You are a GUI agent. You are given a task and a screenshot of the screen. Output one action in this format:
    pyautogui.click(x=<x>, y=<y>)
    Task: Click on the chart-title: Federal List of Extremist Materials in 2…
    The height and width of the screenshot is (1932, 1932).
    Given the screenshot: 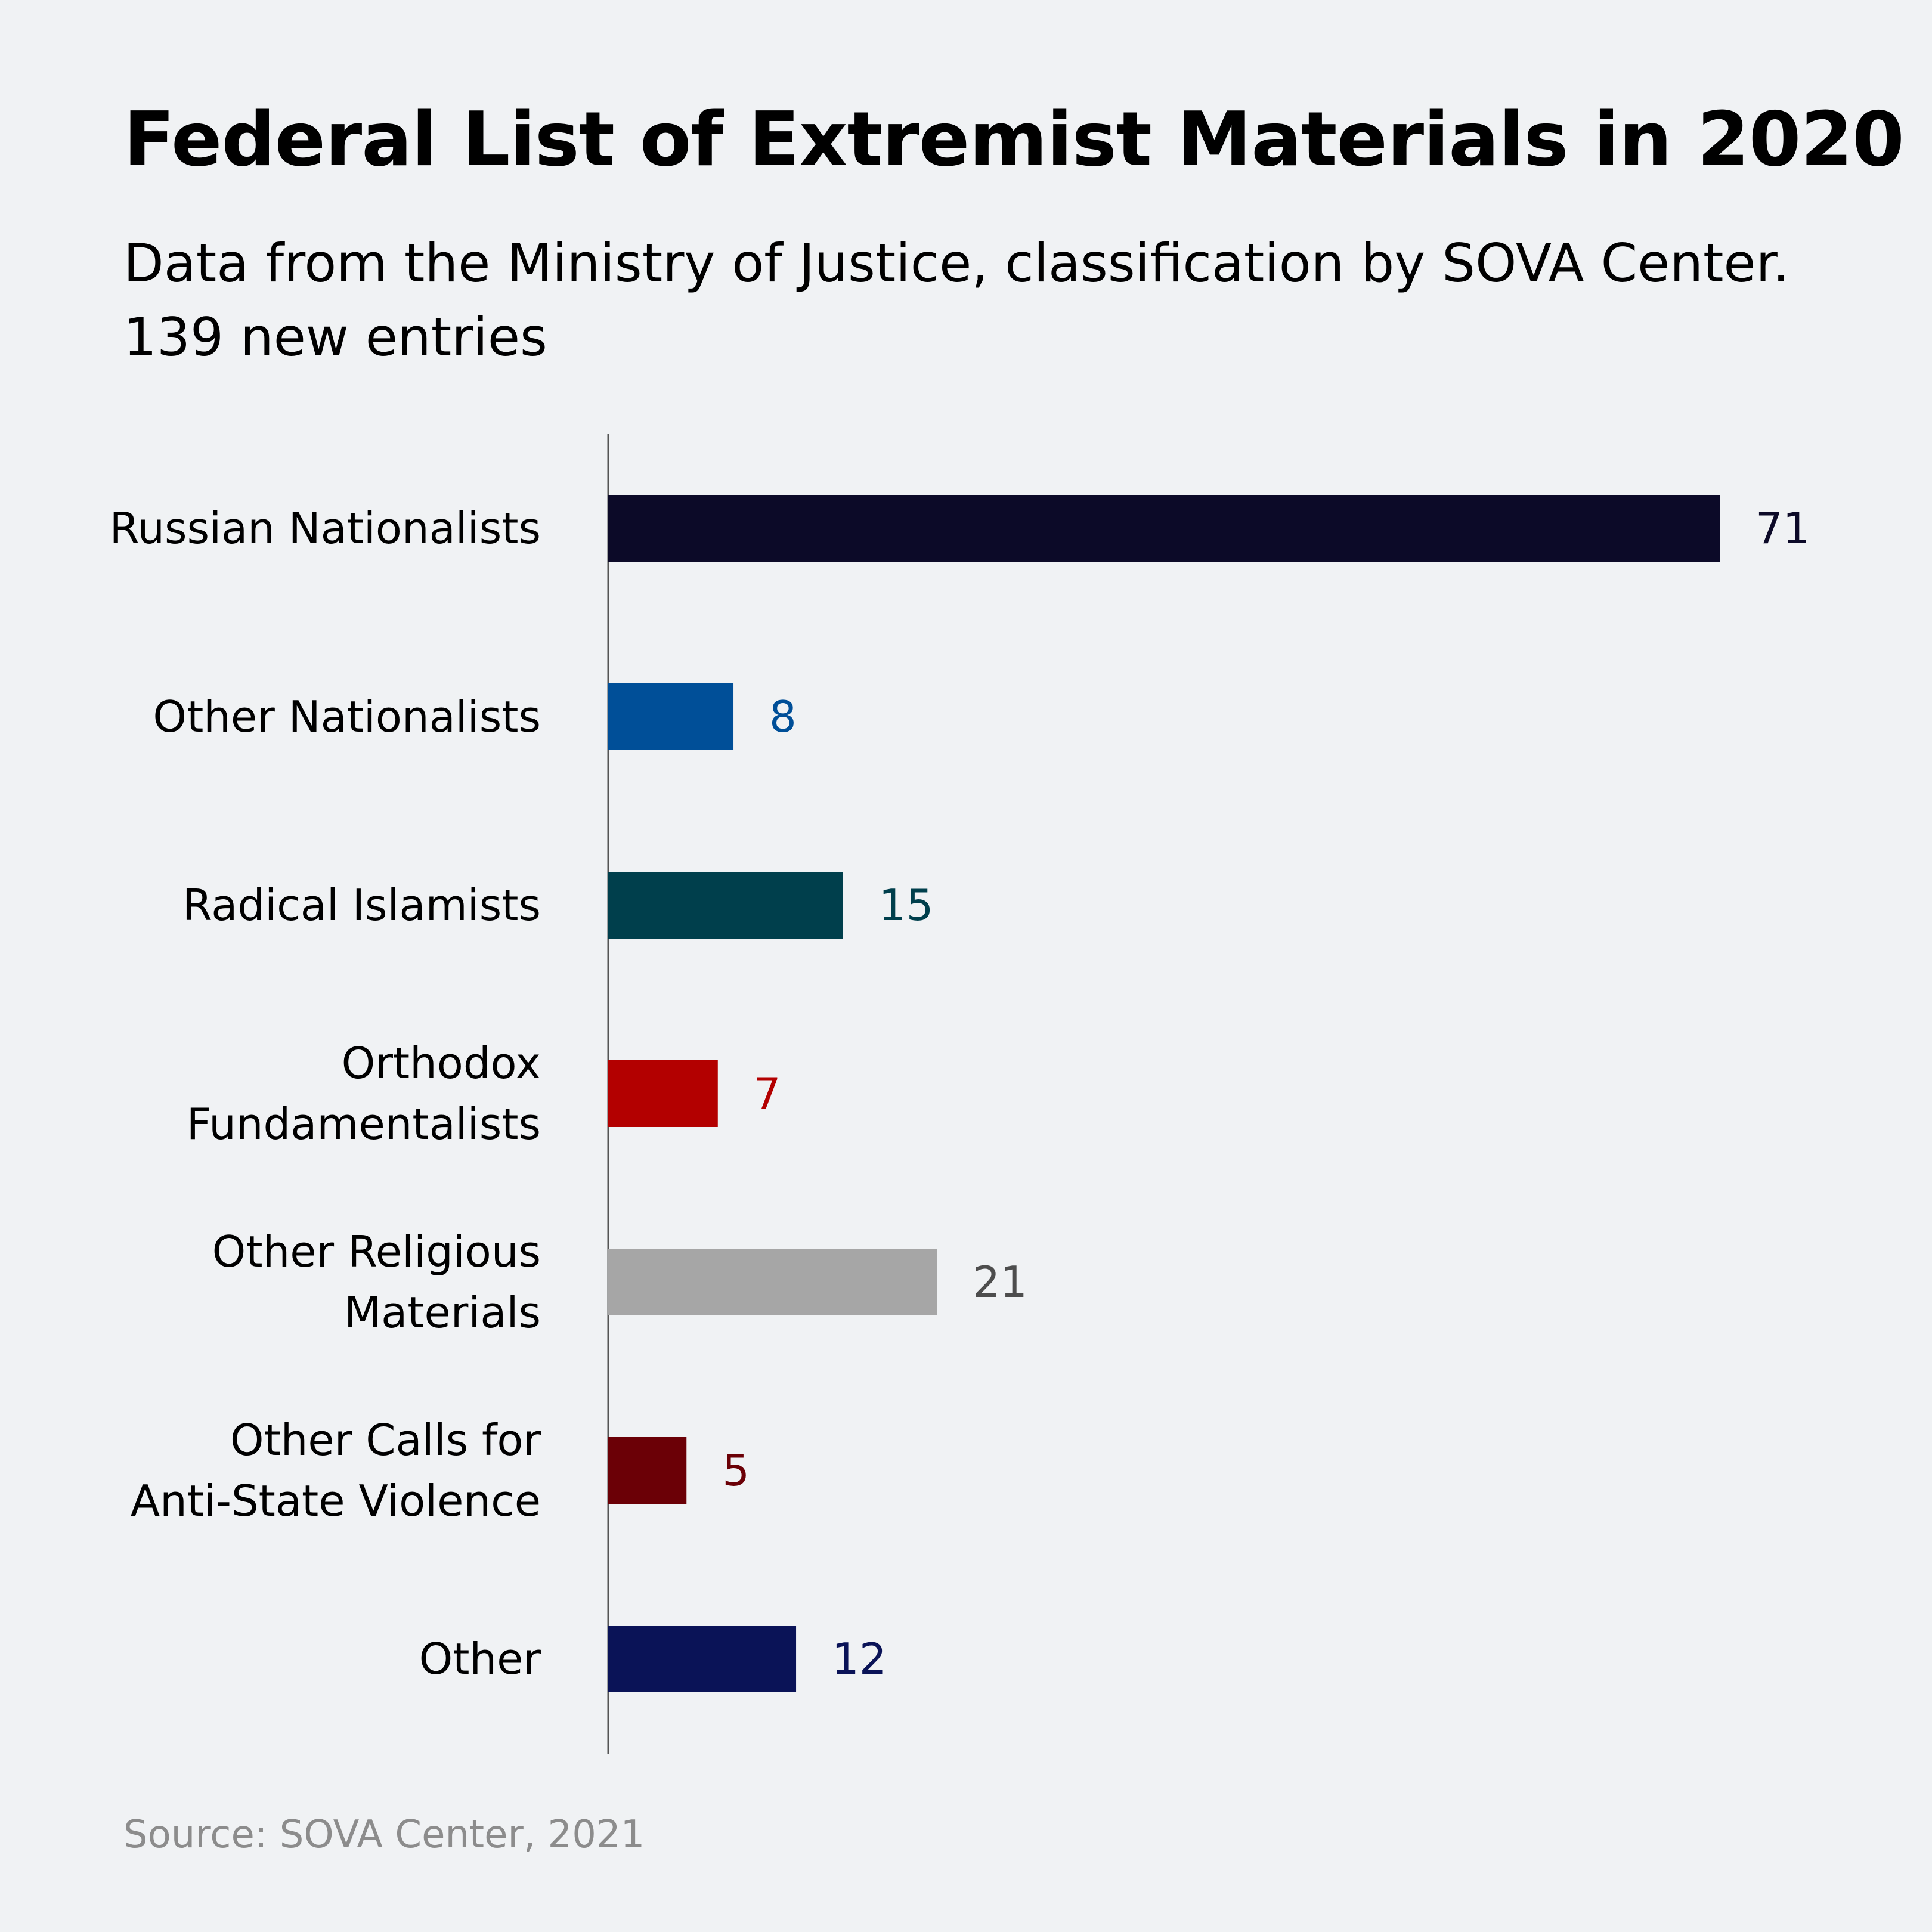 What is the action you would take?
    pyautogui.click(x=1014, y=139)
    